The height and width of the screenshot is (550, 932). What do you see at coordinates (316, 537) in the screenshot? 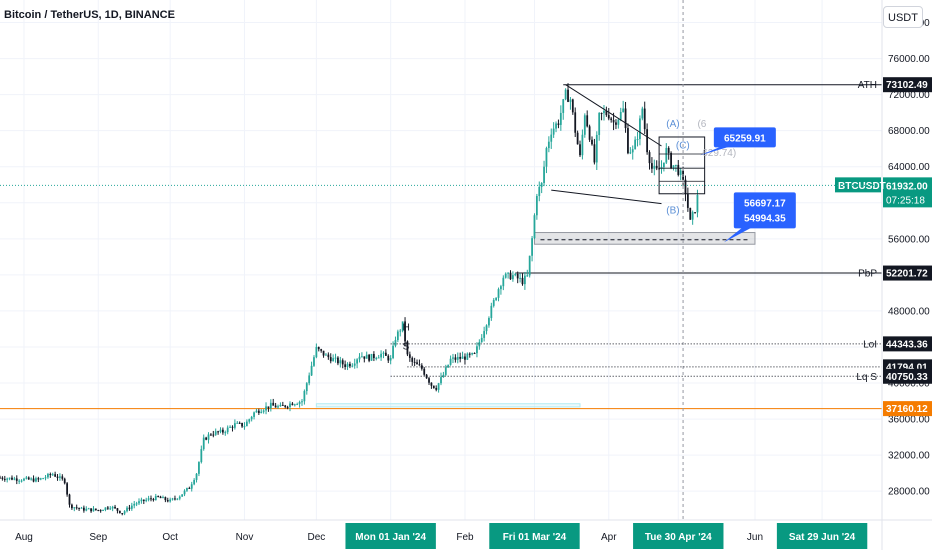
I see `time-tick-label: Dec` at bounding box center [316, 537].